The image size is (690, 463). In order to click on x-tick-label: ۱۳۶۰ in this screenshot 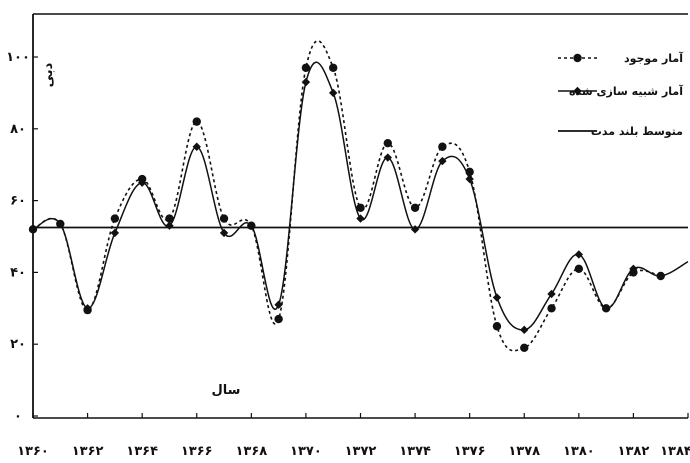, I will do `click(33, 451)`.